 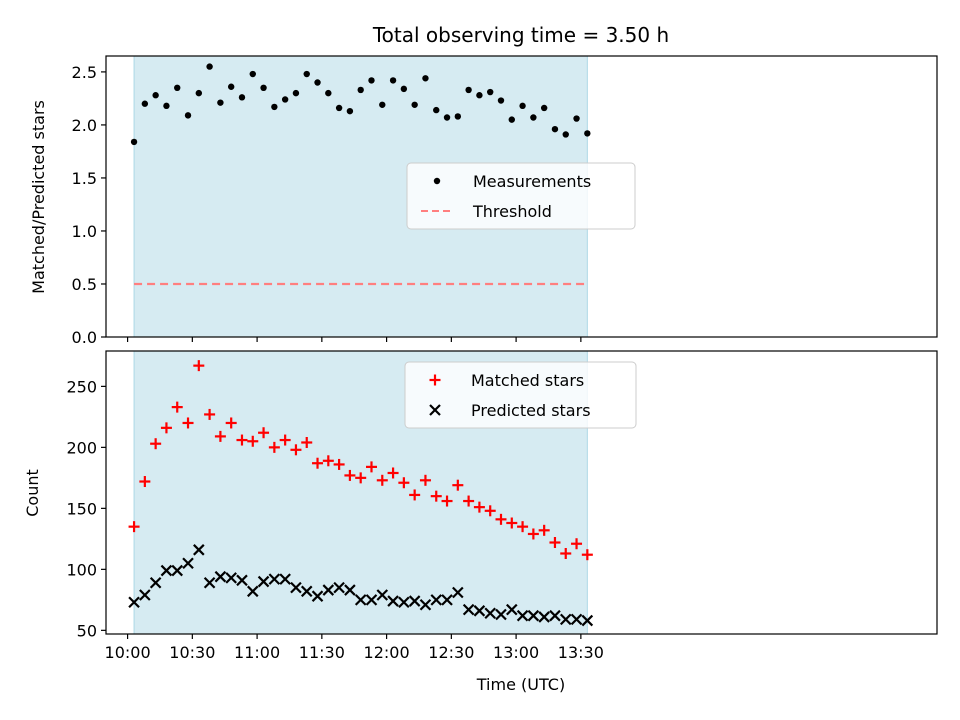 I want to click on x-tick-label: 11:30, so click(x=322, y=652).